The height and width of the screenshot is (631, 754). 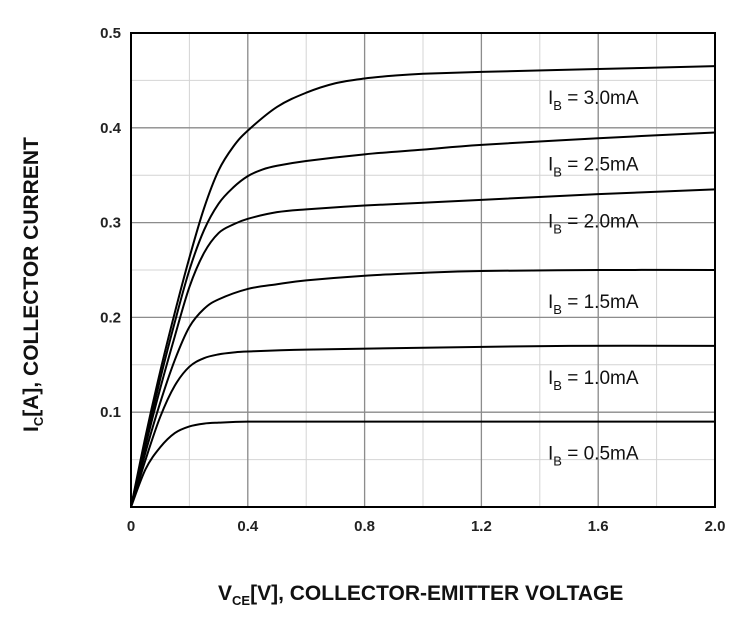 What do you see at coordinates (598, 526) in the screenshot?
I see `x-tick-label: 1.6` at bounding box center [598, 526].